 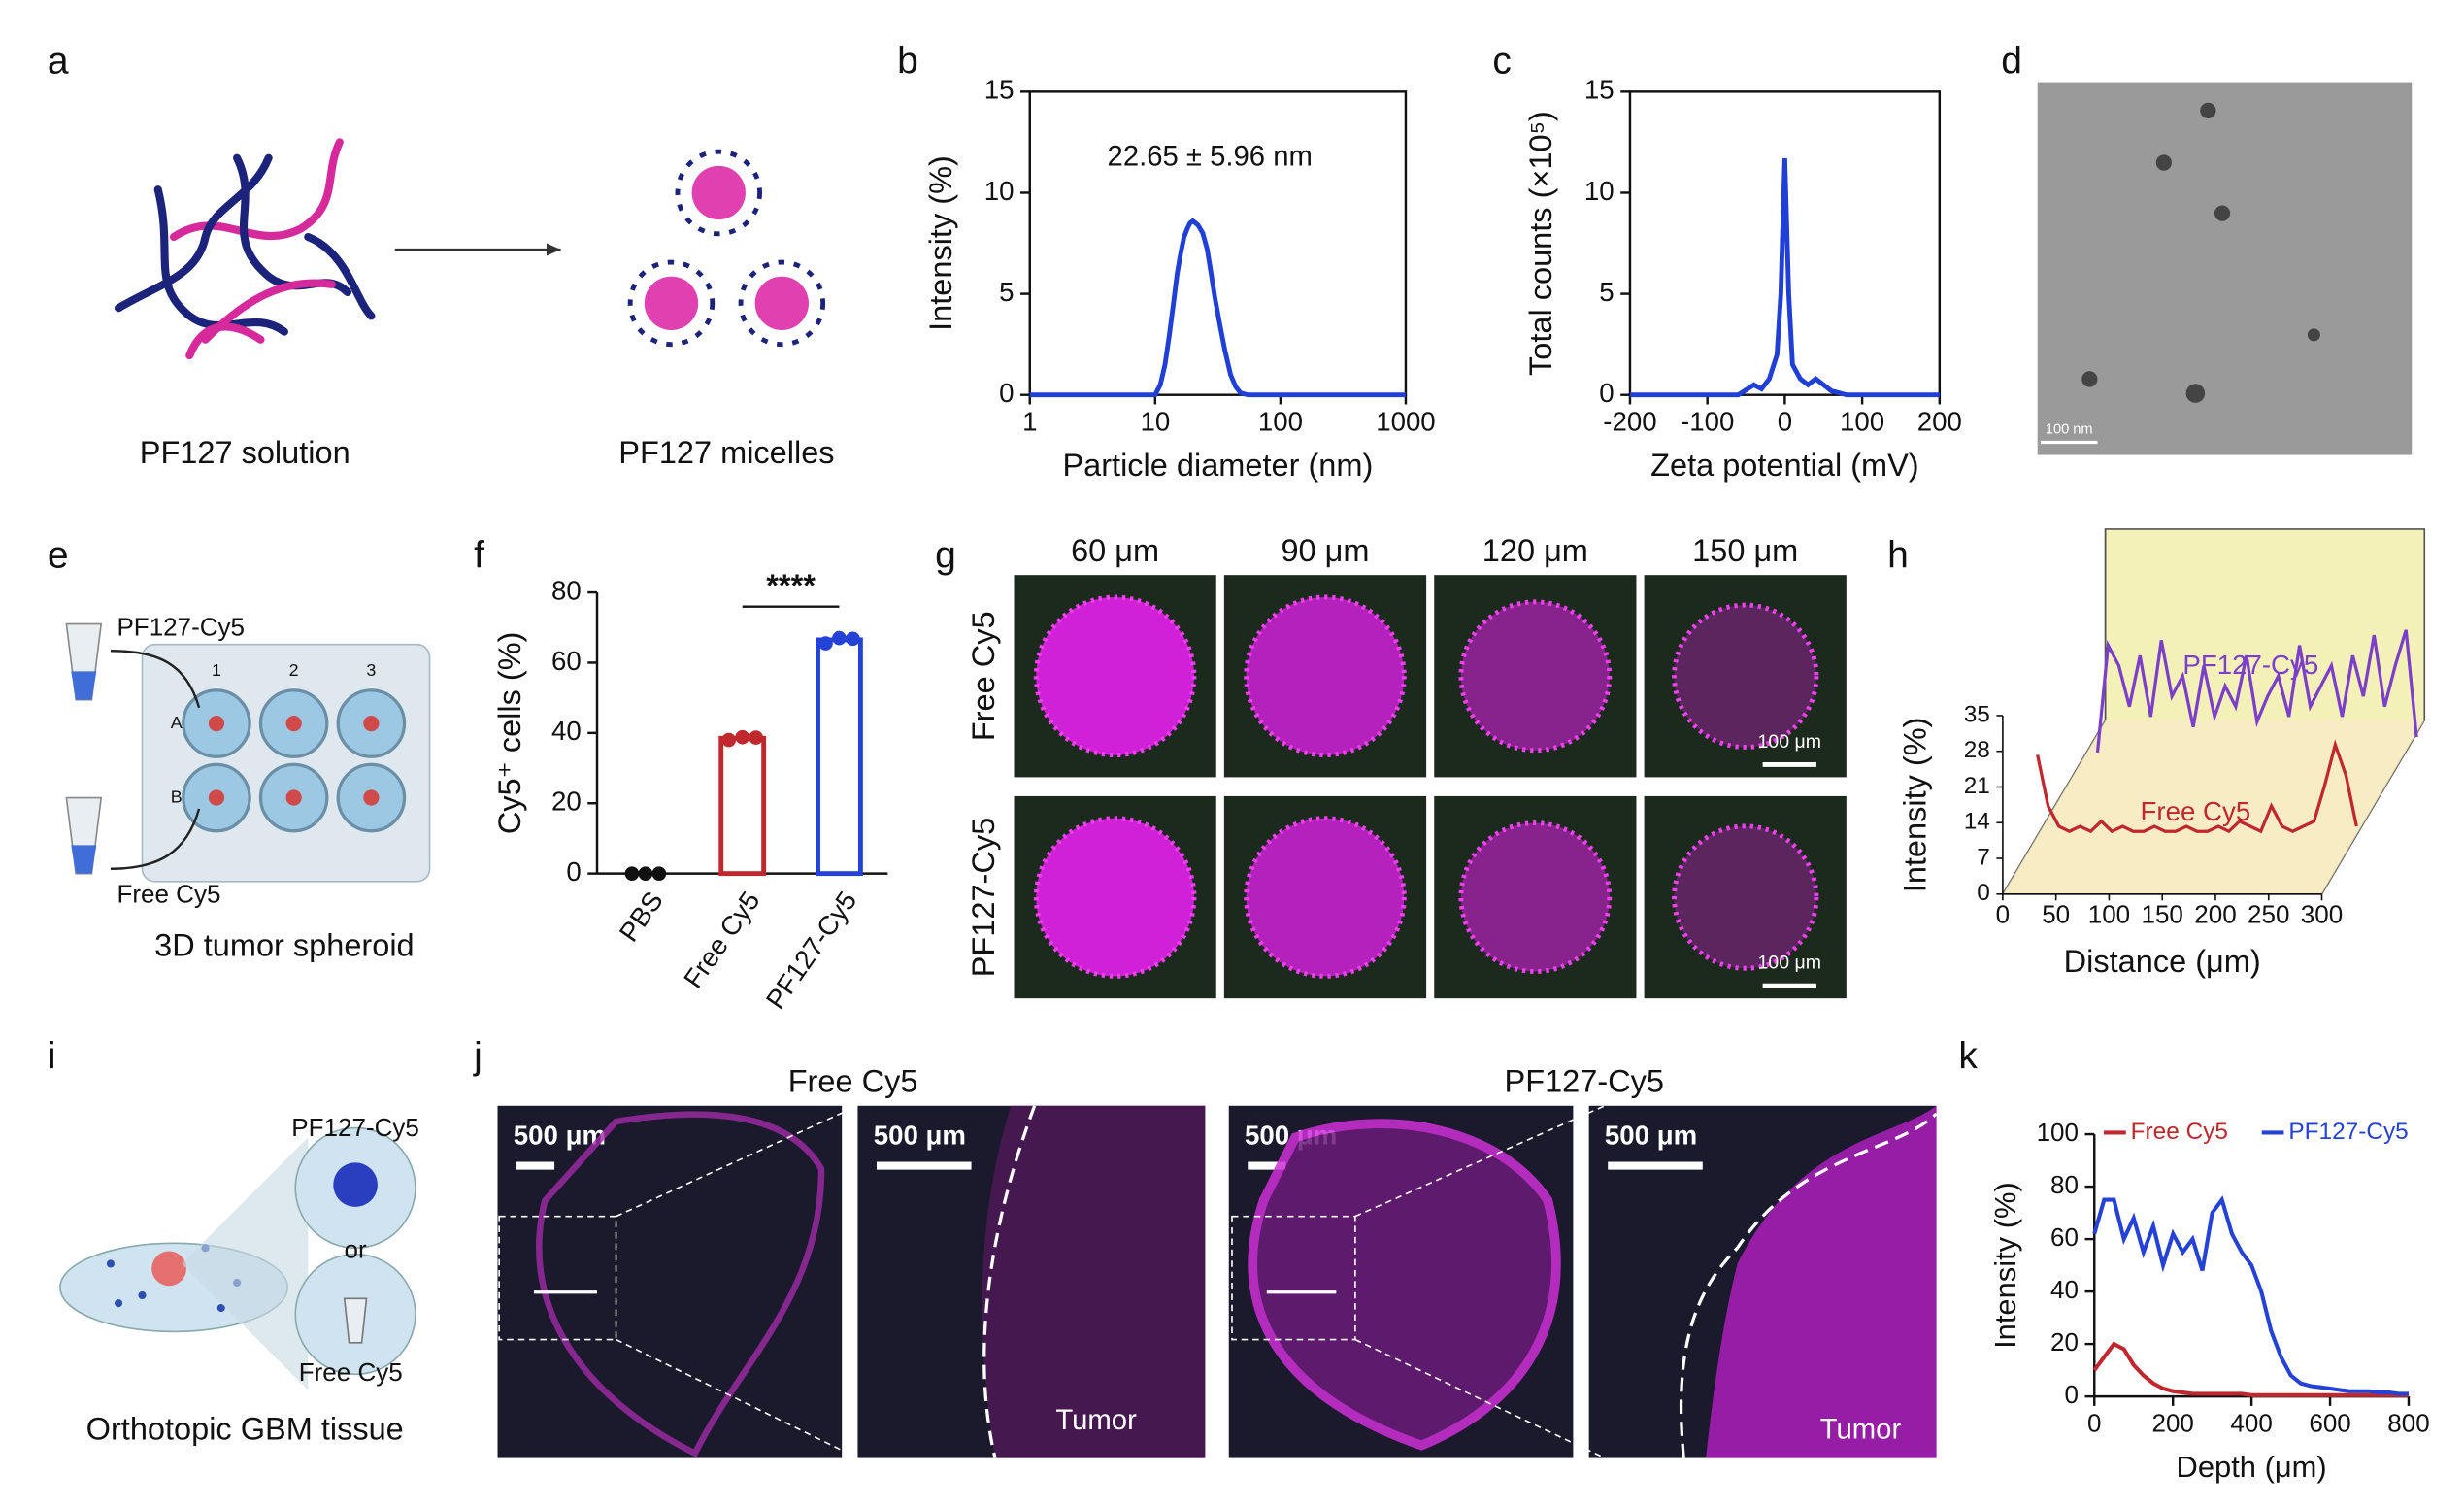 What do you see at coordinates (726, 248) in the screenshot?
I see `micelles` at bounding box center [726, 248].